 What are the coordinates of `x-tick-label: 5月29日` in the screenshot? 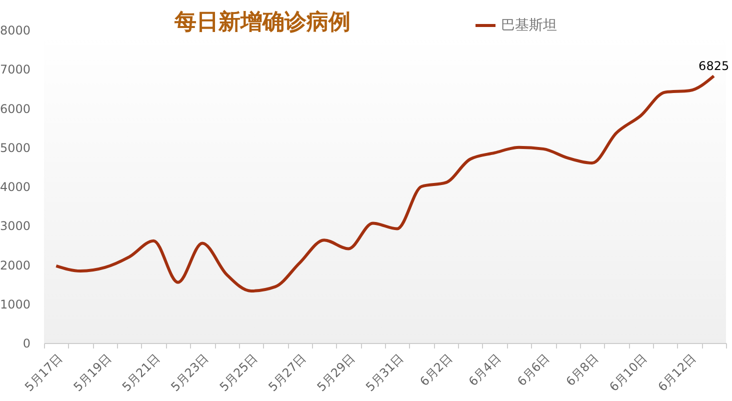 It's located at (336, 372).